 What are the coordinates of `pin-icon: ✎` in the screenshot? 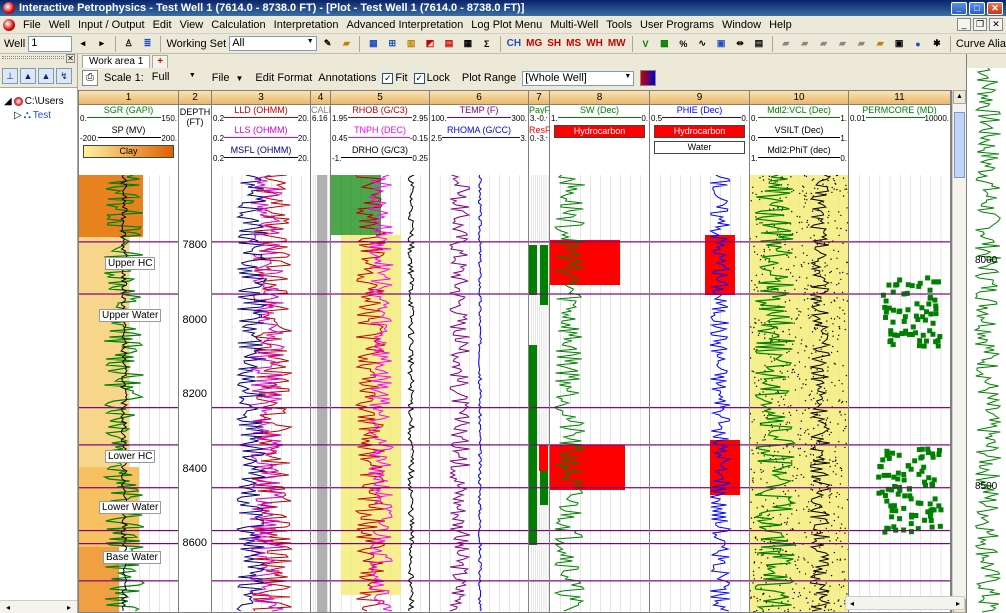 It's located at (327, 43).